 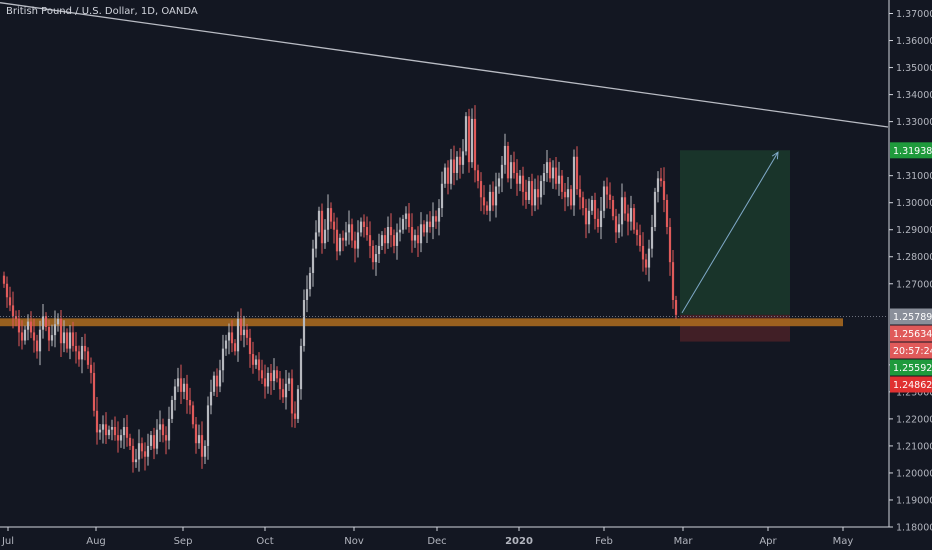 What do you see at coordinates (912, 334) in the screenshot?
I see `price-badge-label: 1.25634` at bounding box center [912, 334].